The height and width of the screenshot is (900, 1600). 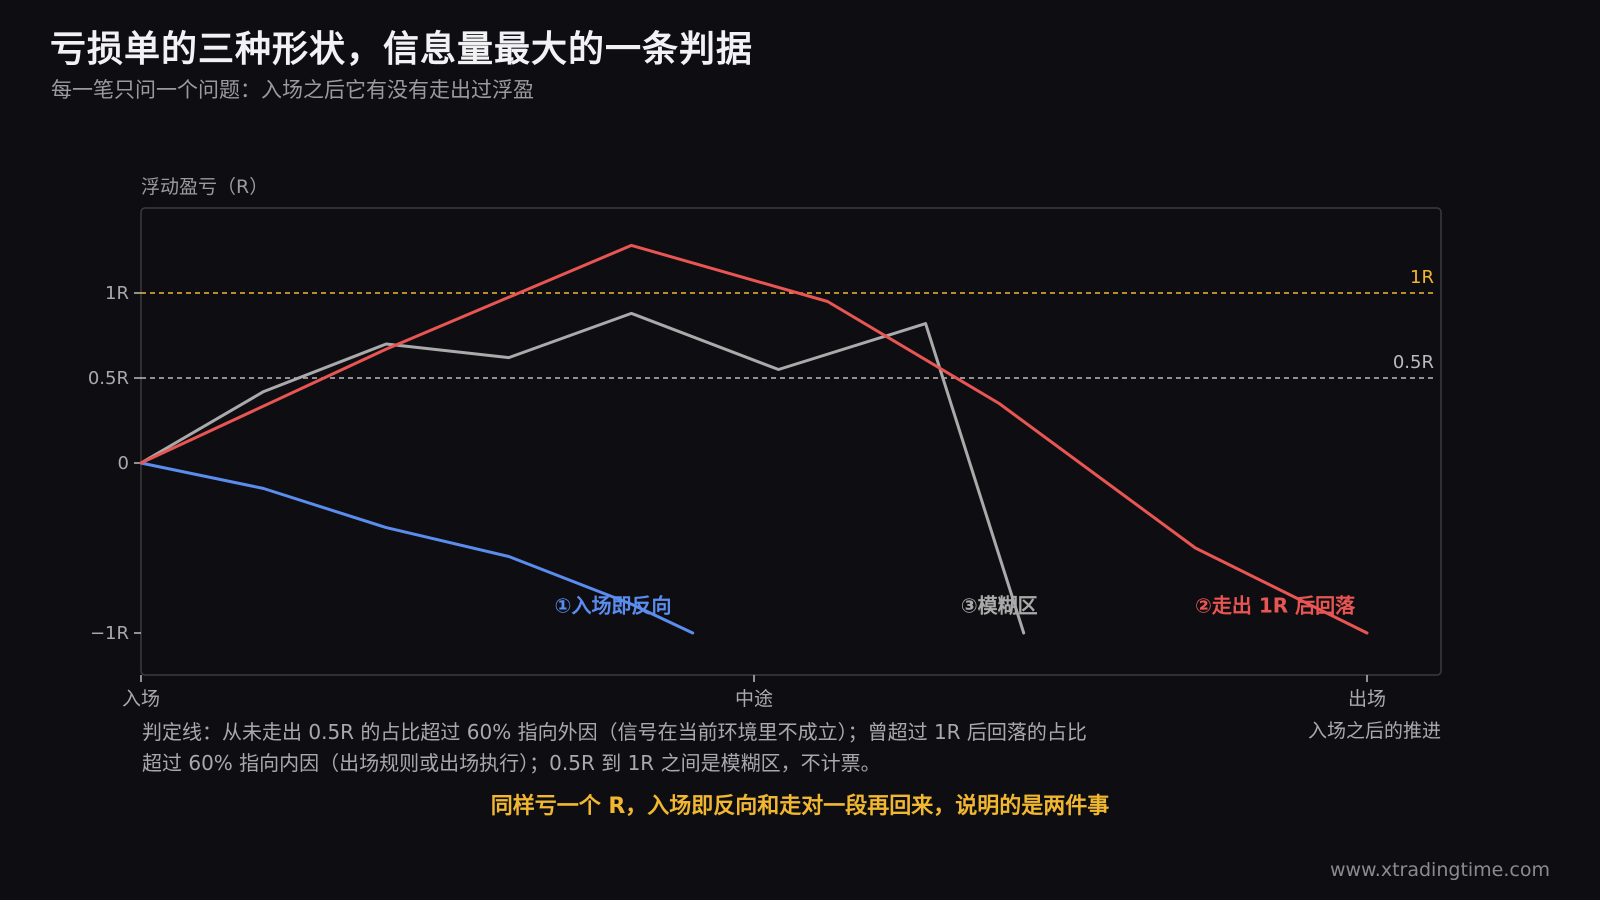 What do you see at coordinates (292, 90) in the screenshot?
I see `page-subtitle: 每一笔只问一个问题：入场之后它有没有走出过浮盈` at bounding box center [292, 90].